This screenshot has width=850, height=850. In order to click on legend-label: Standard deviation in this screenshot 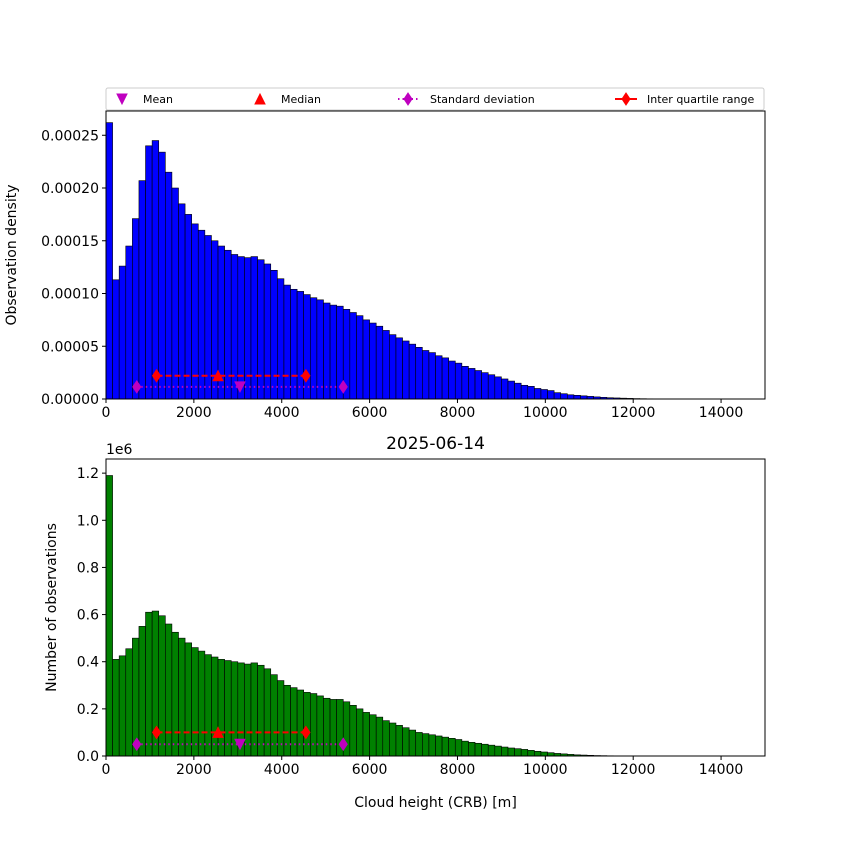, I will do `click(482, 99)`.